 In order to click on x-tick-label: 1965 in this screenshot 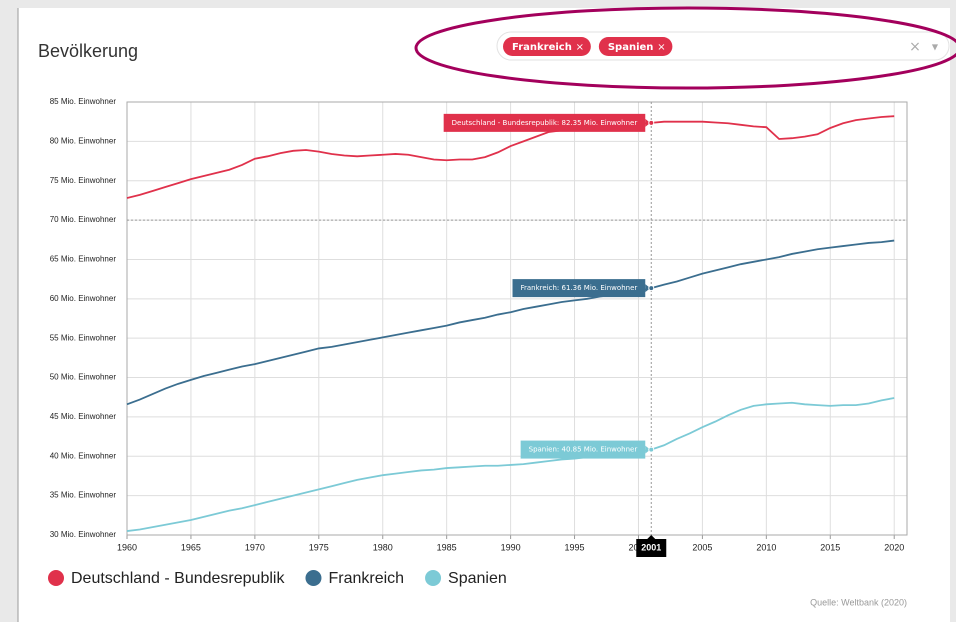, I will do `click(191, 547)`.